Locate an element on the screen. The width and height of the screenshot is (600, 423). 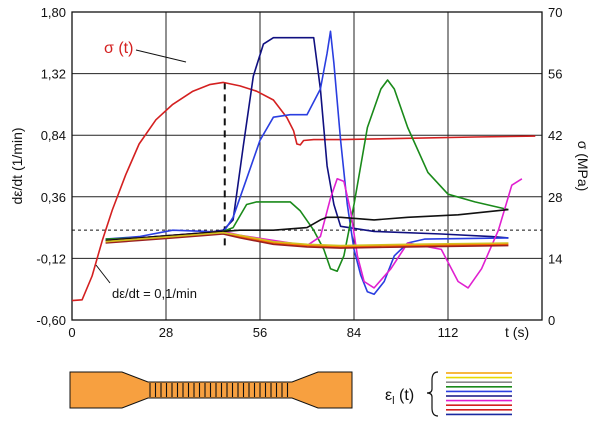
left-tick-label-0: 1,80 is located at coordinates (53, 12).